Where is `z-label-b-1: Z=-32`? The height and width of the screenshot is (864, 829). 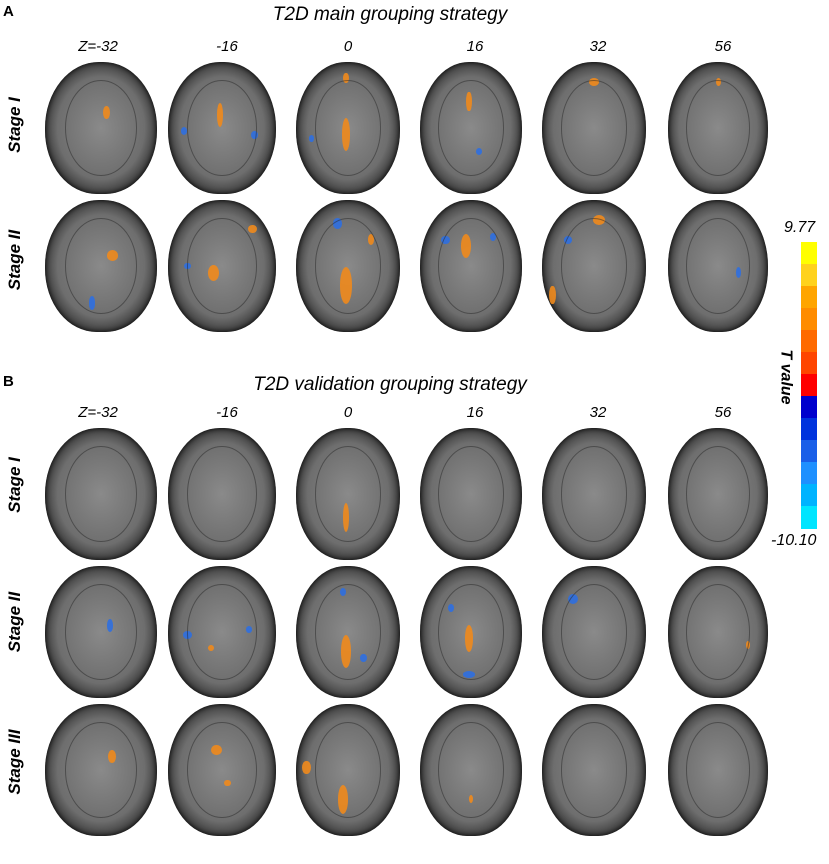
z-label-b-1: Z=-32 is located at coordinates (98, 412).